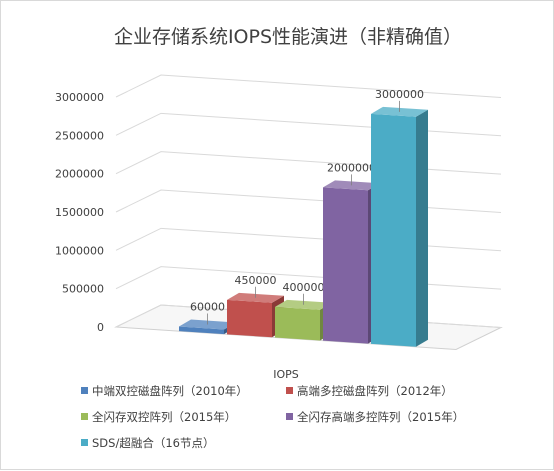 This screenshot has width=554, height=471. What do you see at coordinates (351, 167) in the screenshot?
I see `data-label: 2000000` at bounding box center [351, 167].